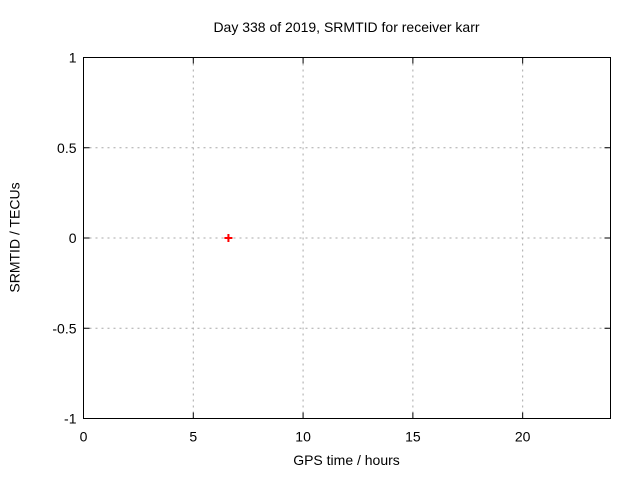 The width and height of the screenshot is (640, 480). I want to click on x-tick-label: 15, so click(413, 437).